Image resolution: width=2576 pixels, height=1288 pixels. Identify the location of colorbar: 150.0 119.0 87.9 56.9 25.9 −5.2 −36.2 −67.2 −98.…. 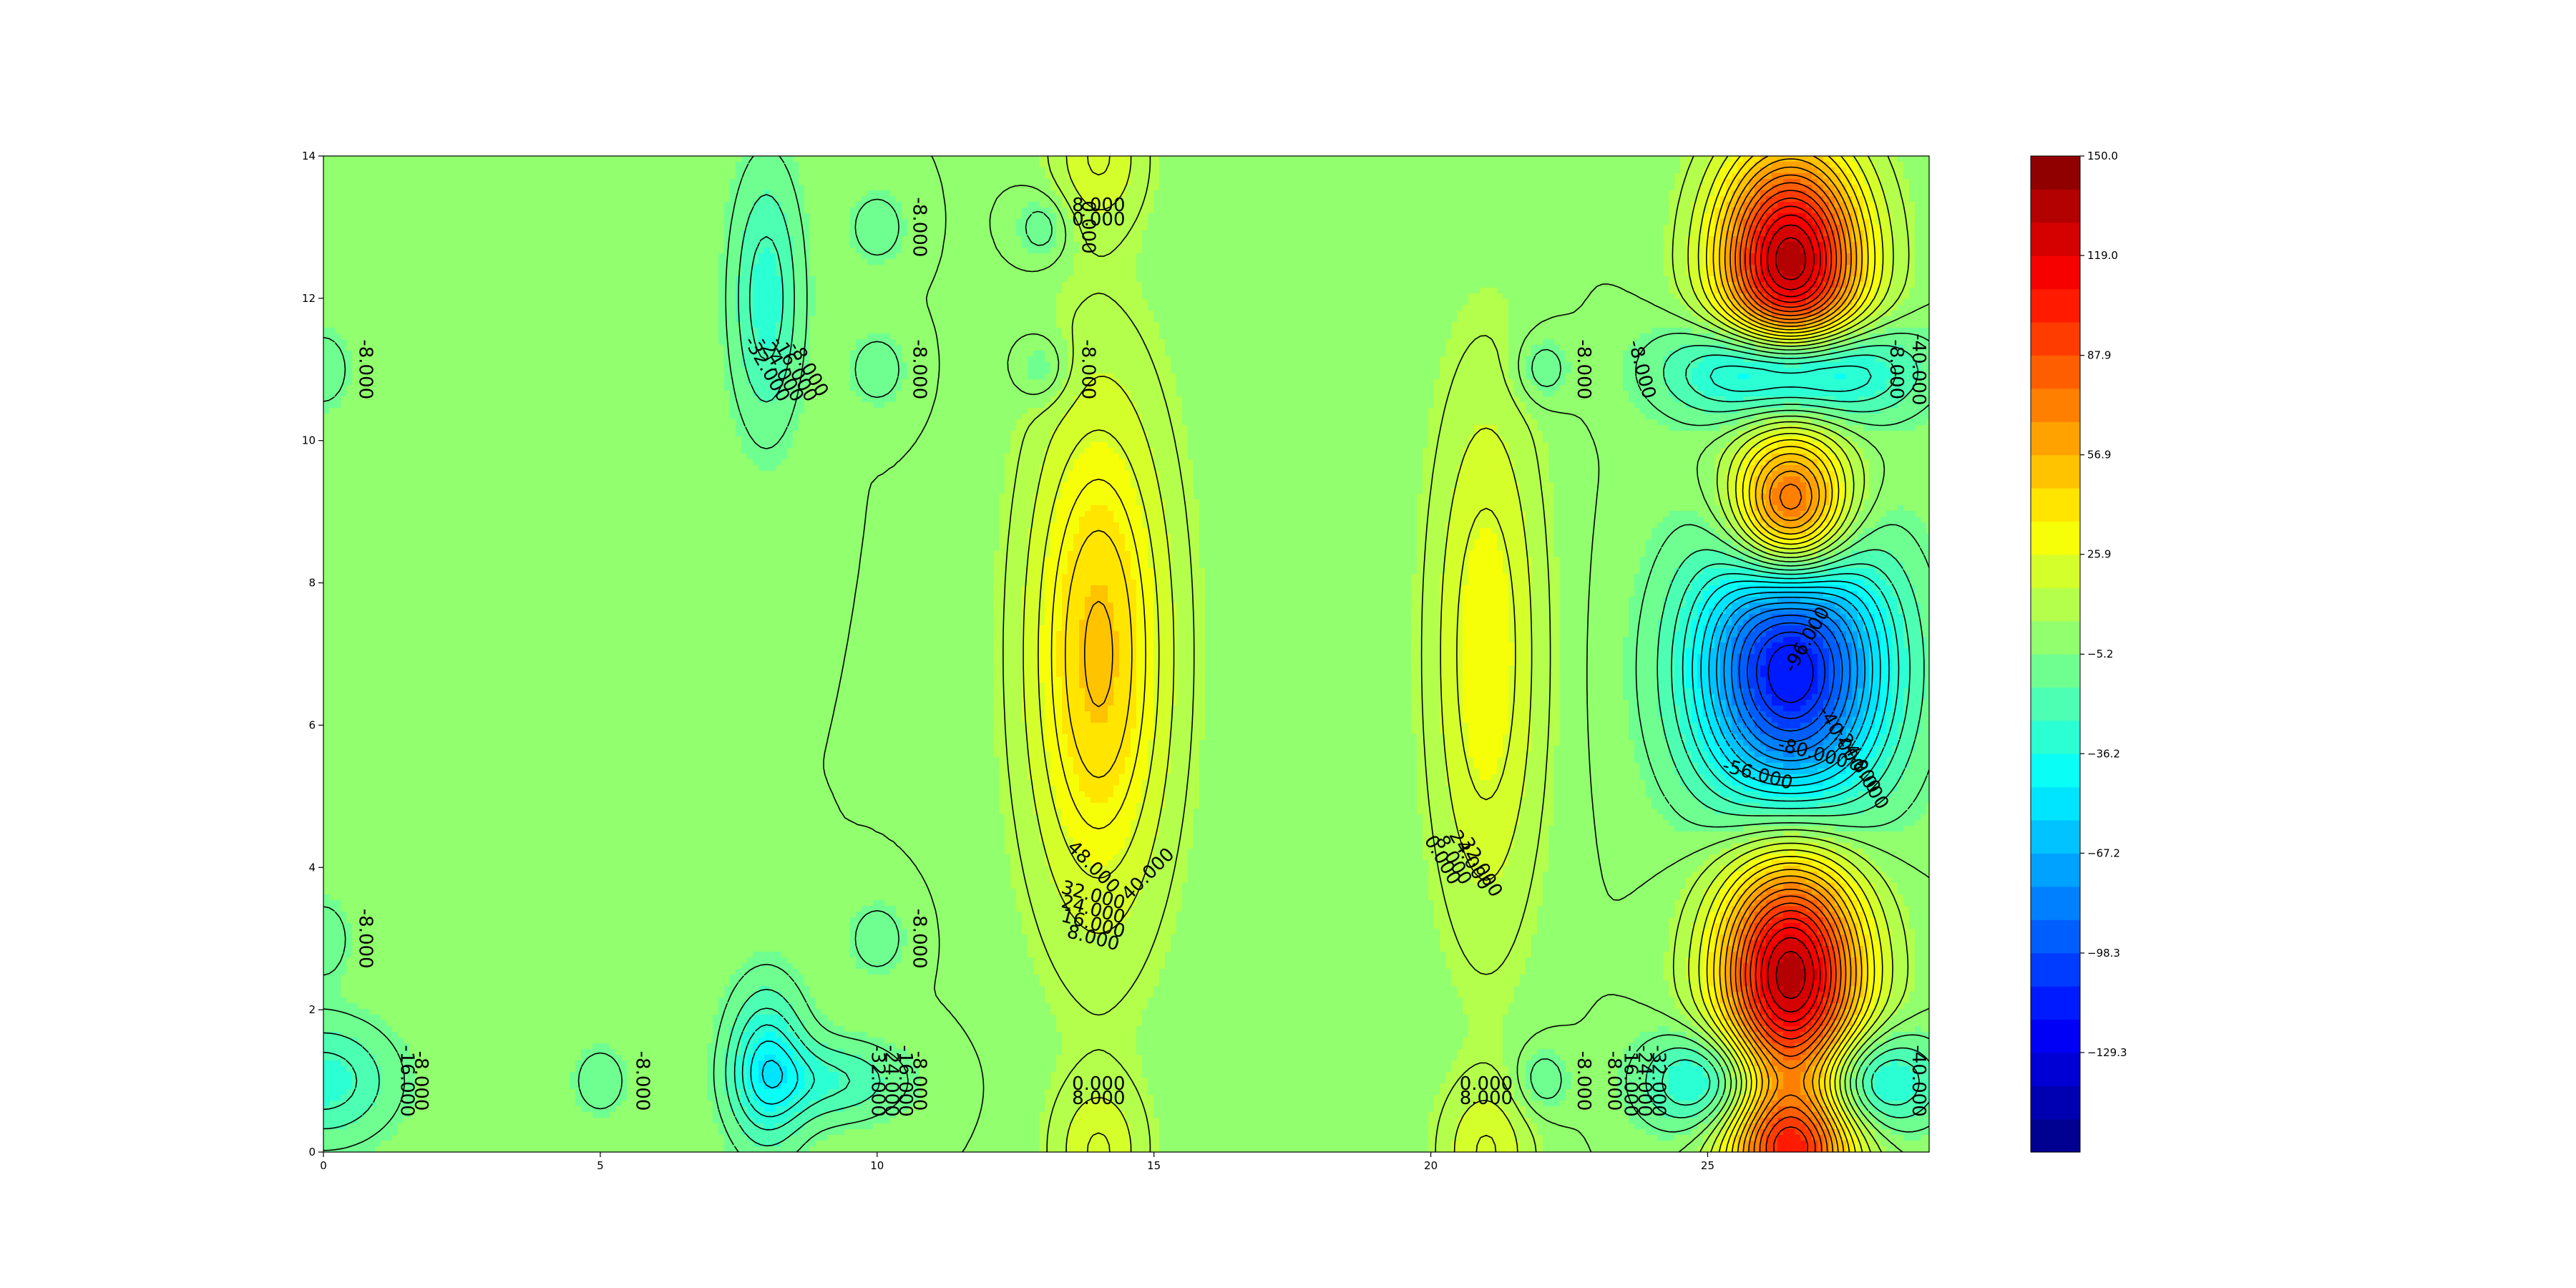
(2078, 651).